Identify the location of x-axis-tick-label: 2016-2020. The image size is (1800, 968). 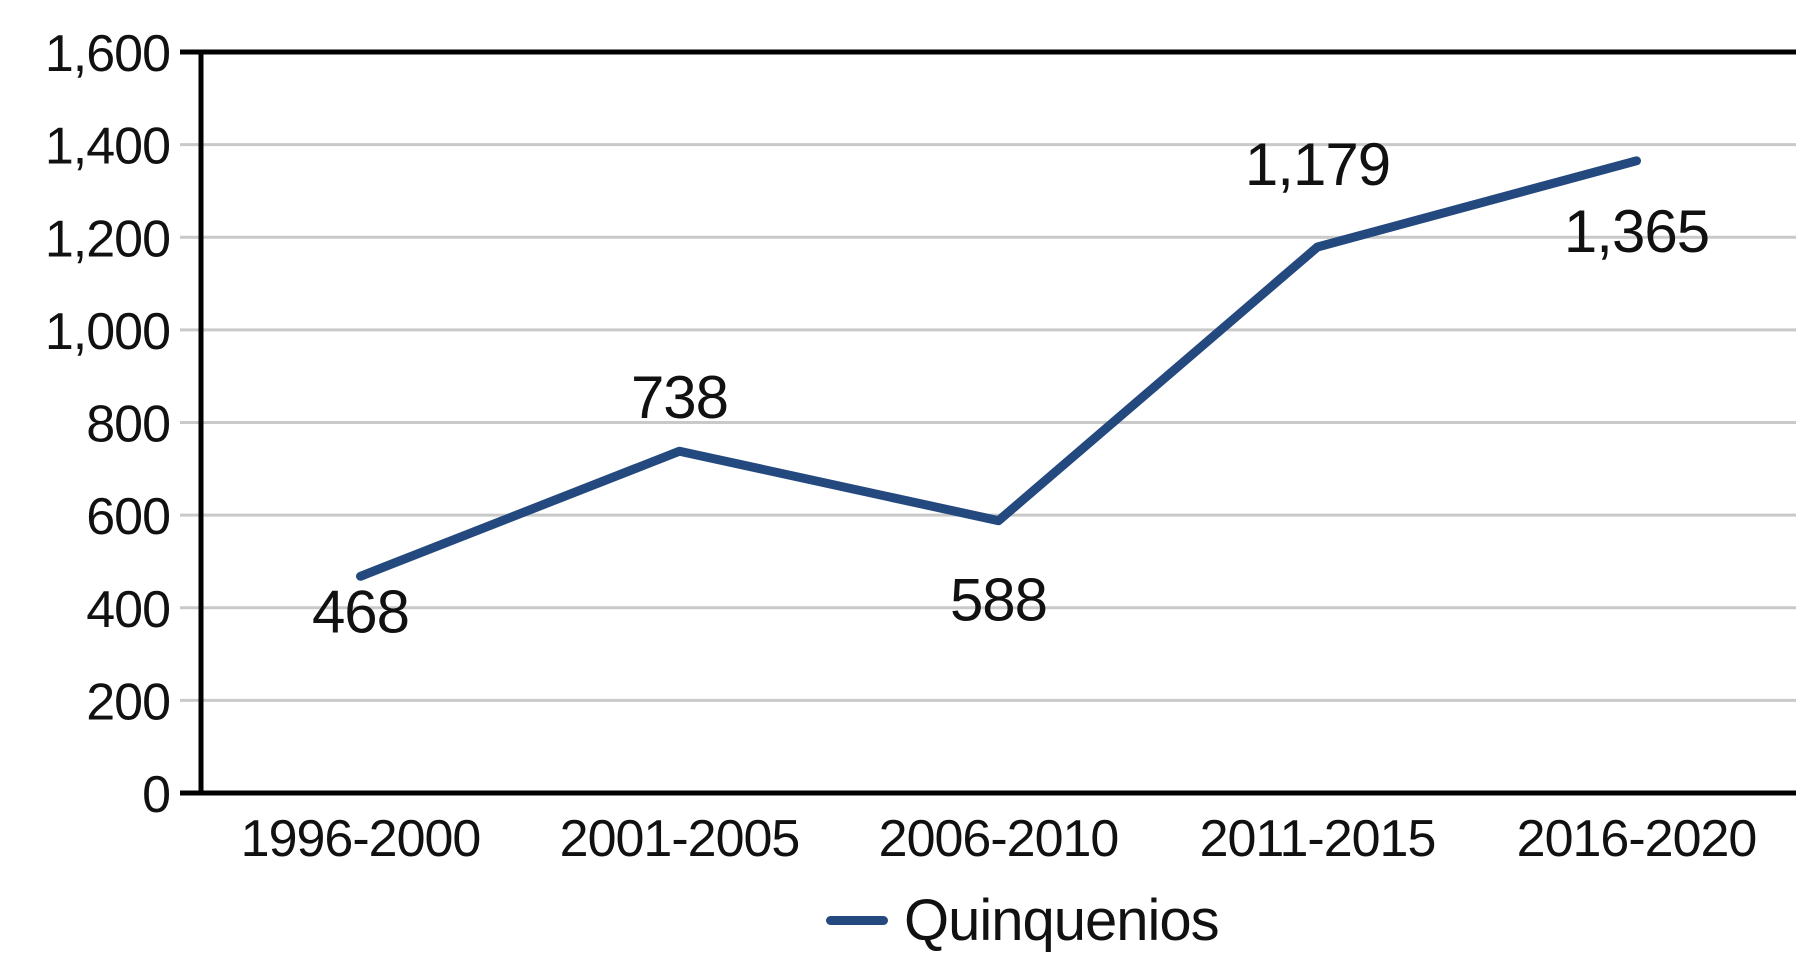
(1637, 839).